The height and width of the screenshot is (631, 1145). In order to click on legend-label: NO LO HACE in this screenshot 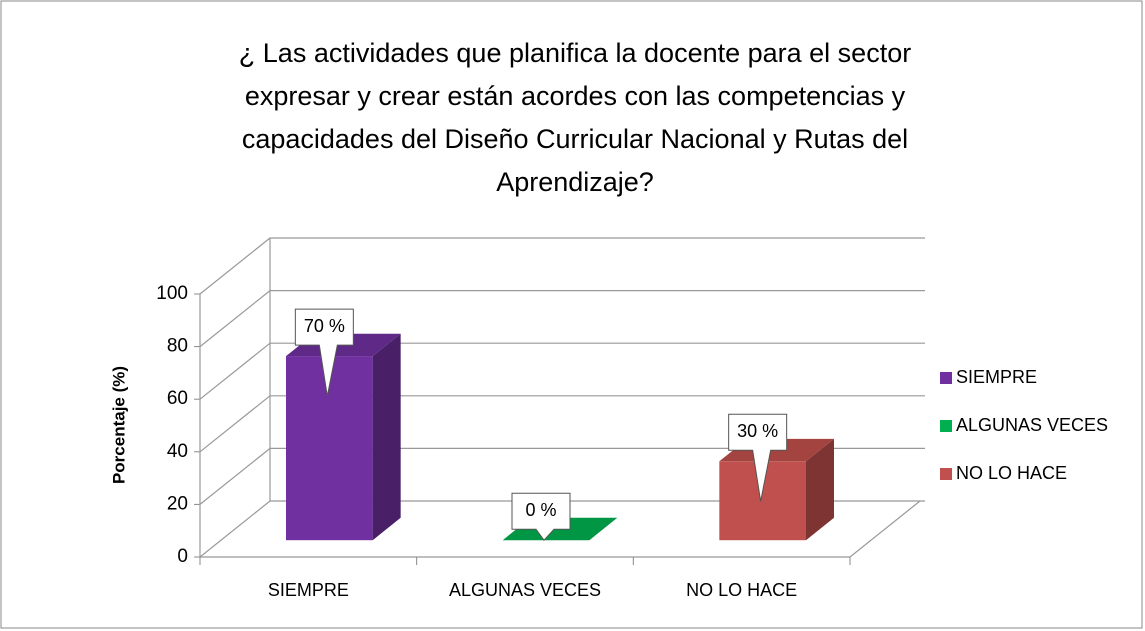, I will do `click(1011, 473)`.